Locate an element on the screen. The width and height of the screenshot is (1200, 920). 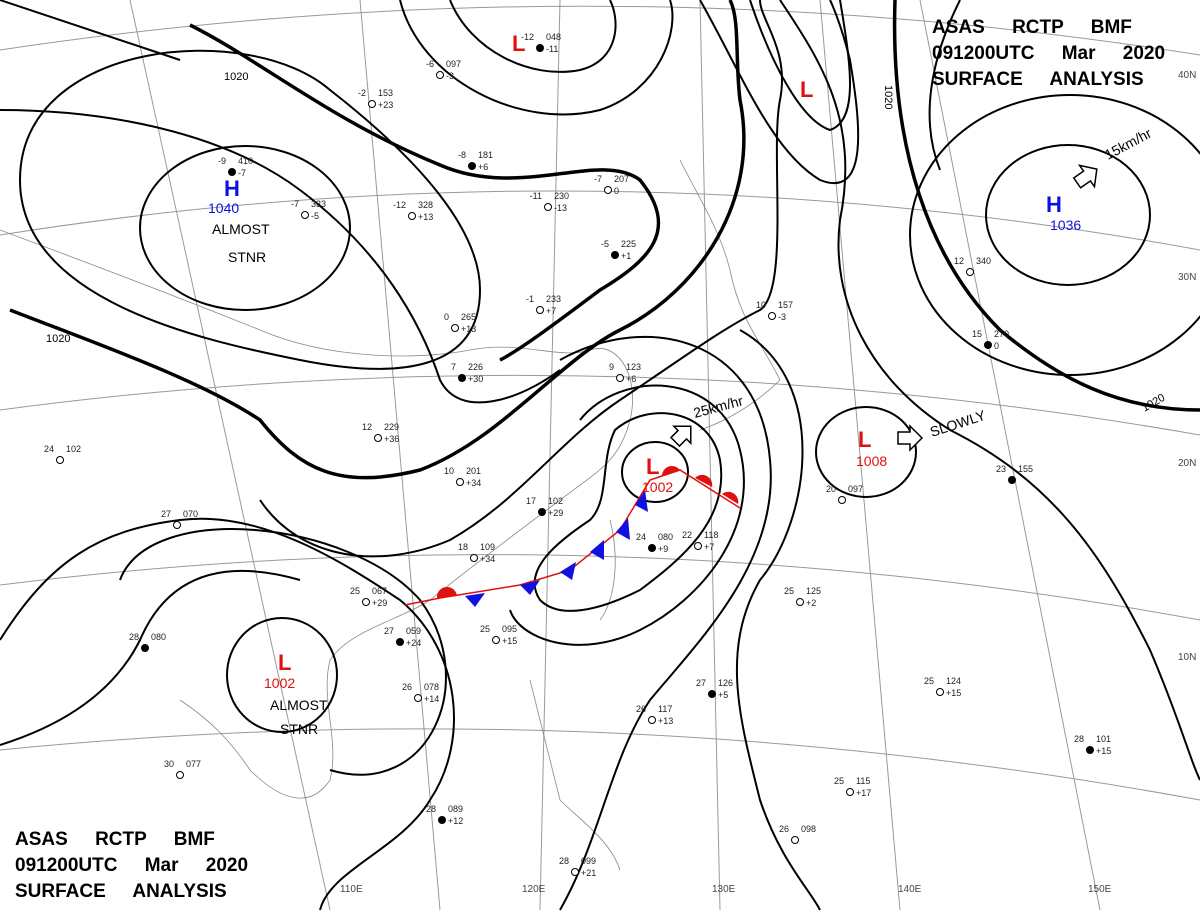
station-temp: 0 is located at coordinates (446, 317).